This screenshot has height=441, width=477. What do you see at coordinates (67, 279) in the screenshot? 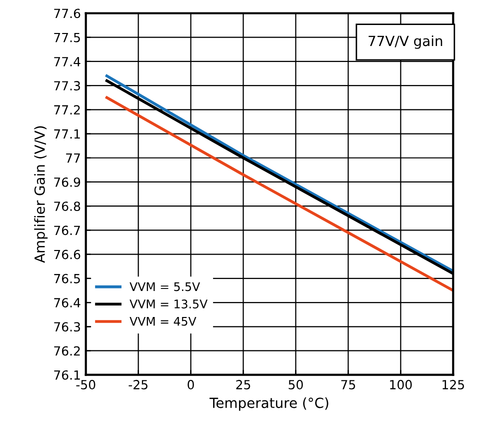
I see `y-tick-label: 76.5` at bounding box center [67, 279].